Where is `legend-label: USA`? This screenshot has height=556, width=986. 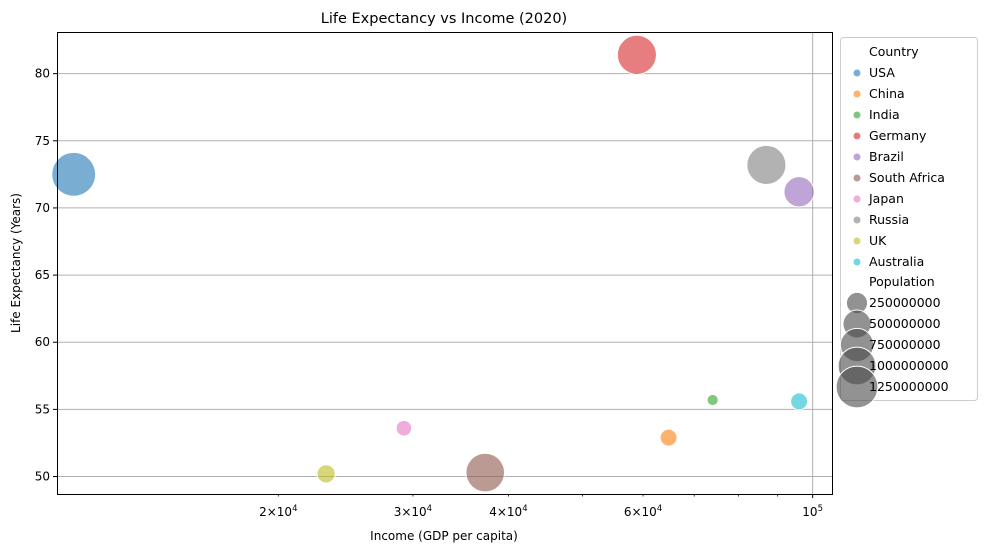
legend-label: USA is located at coordinates (882, 72).